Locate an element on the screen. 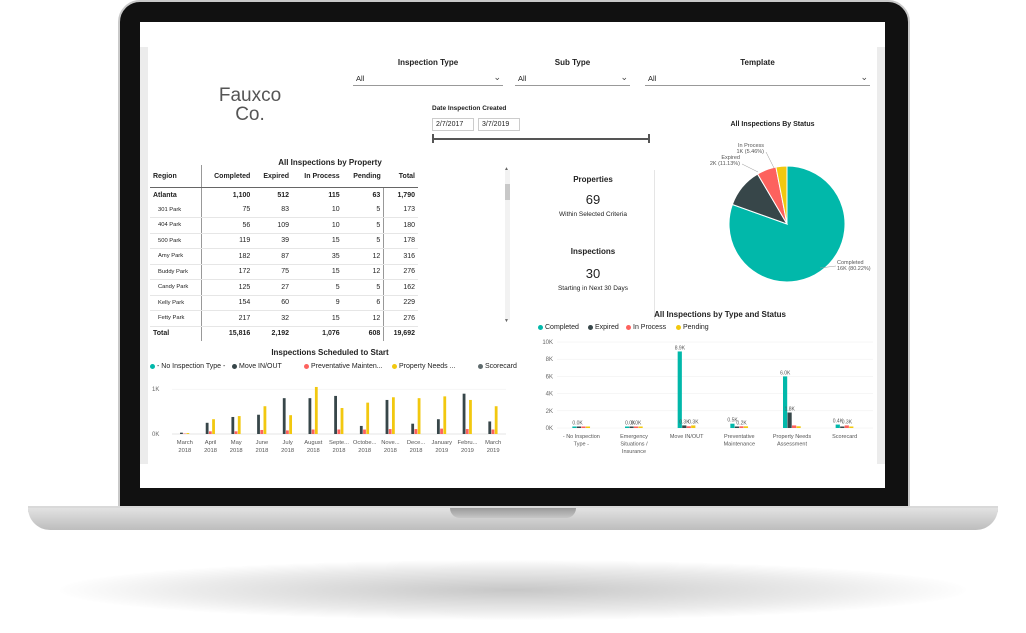  table-scrollbar-thumb is located at coordinates (507, 192).